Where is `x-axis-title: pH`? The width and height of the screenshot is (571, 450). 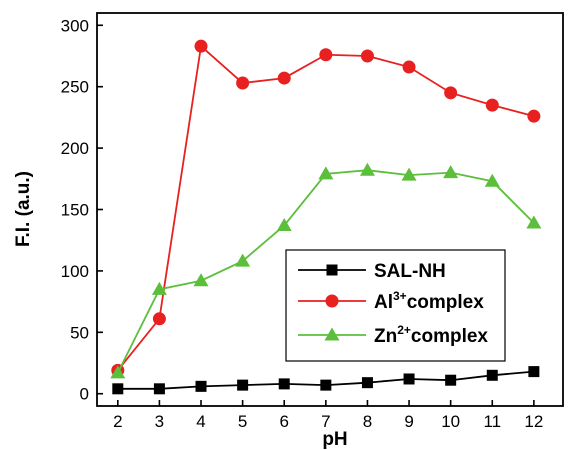 x-axis-title: pH is located at coordinates (334, 439).